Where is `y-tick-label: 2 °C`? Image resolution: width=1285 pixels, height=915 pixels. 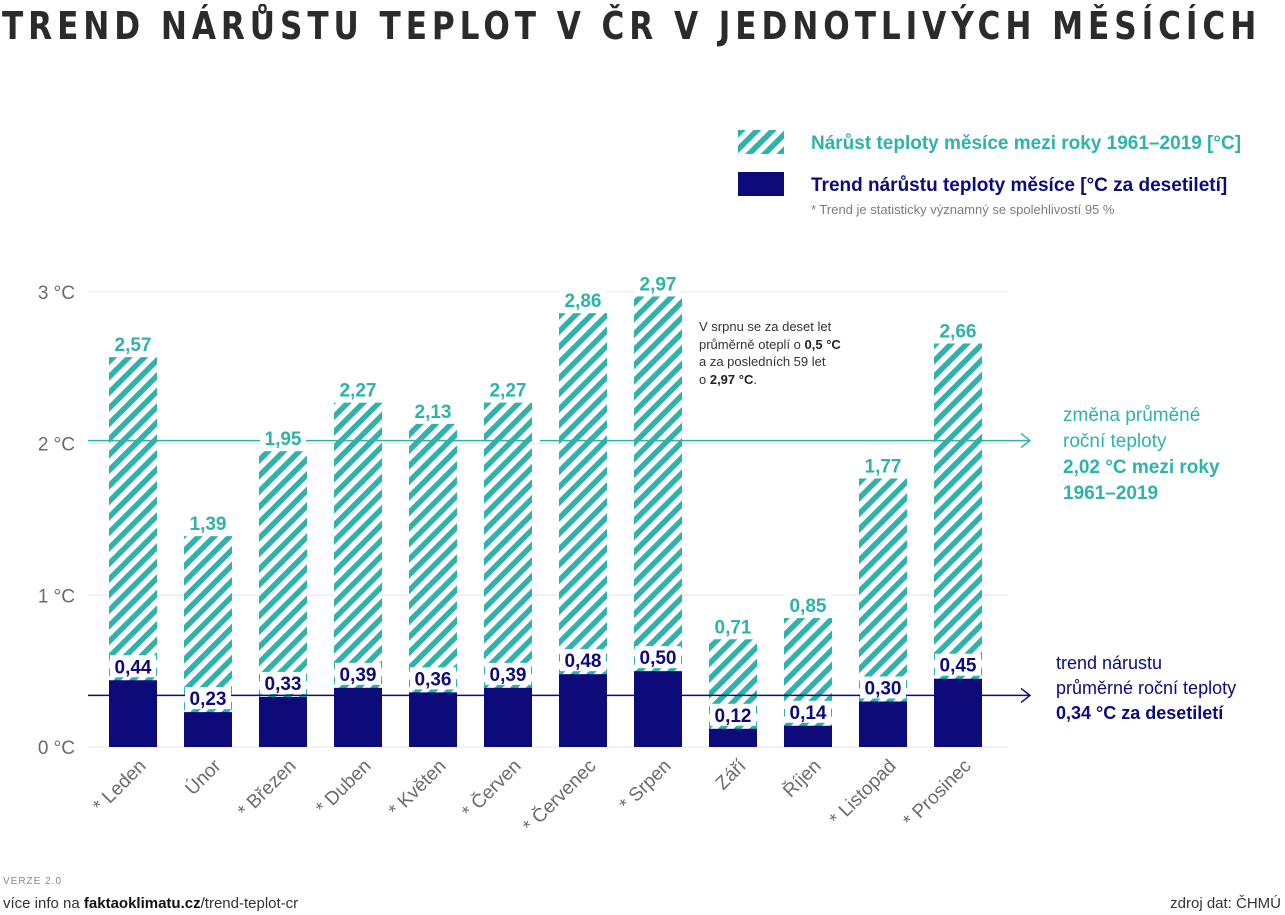
y-tick-label: 2 °C is located at coordinates (56, 445).